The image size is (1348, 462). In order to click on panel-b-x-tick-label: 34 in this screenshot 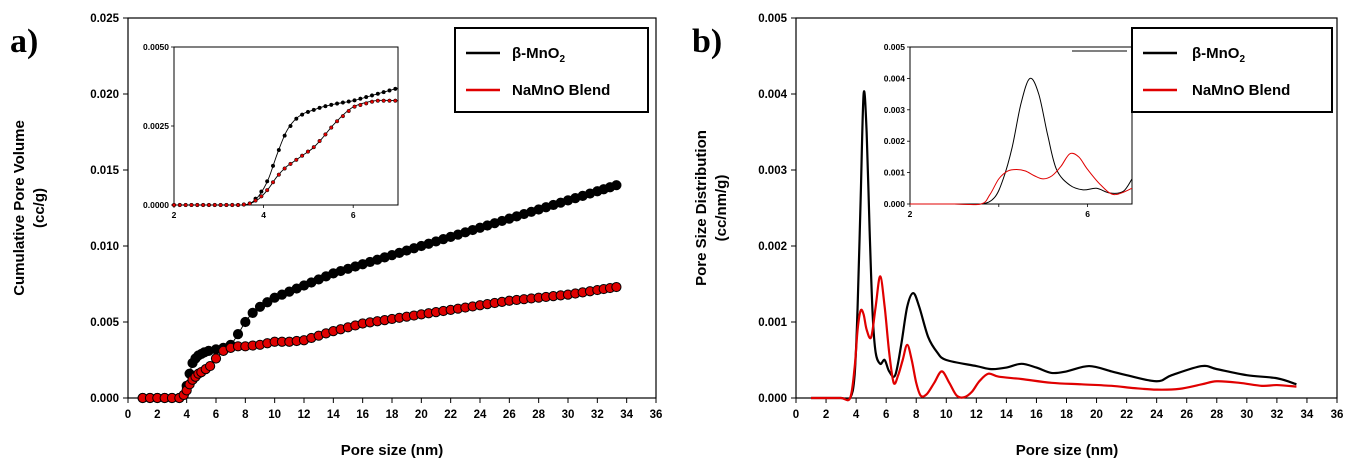, I will do `click(1307, 415)`.